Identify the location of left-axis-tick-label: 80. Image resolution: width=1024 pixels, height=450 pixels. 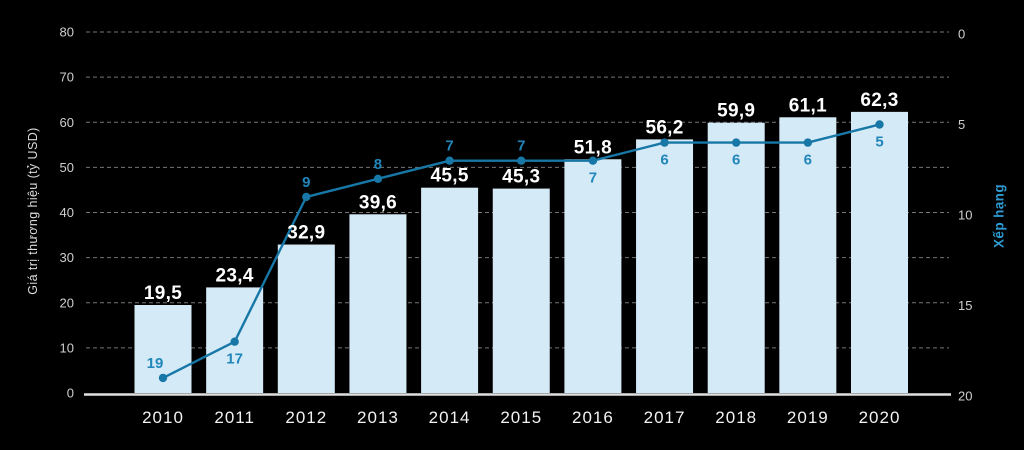
(67, 32).